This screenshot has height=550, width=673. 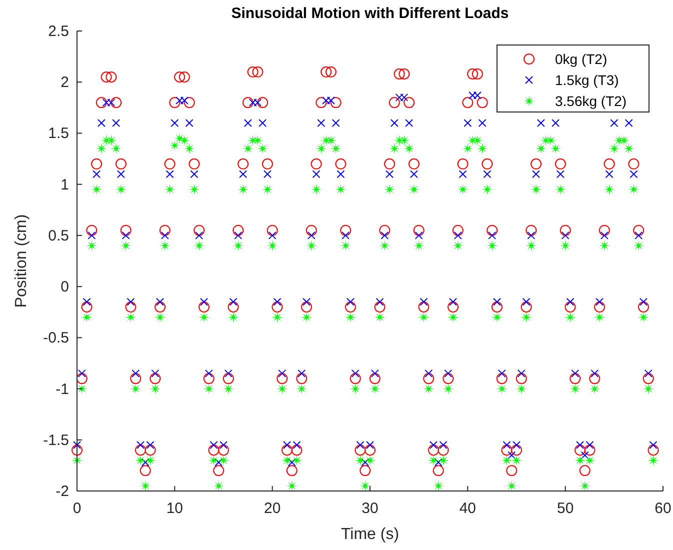 I want to click on y-tick-label: 2.5, so click(x=58, y=31).